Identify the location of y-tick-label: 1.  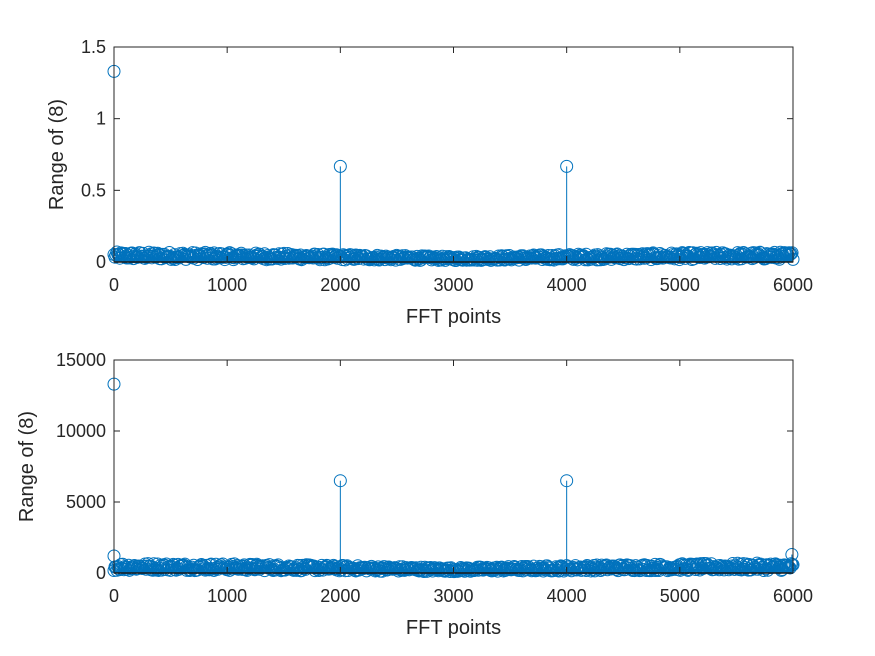
(101, 119).